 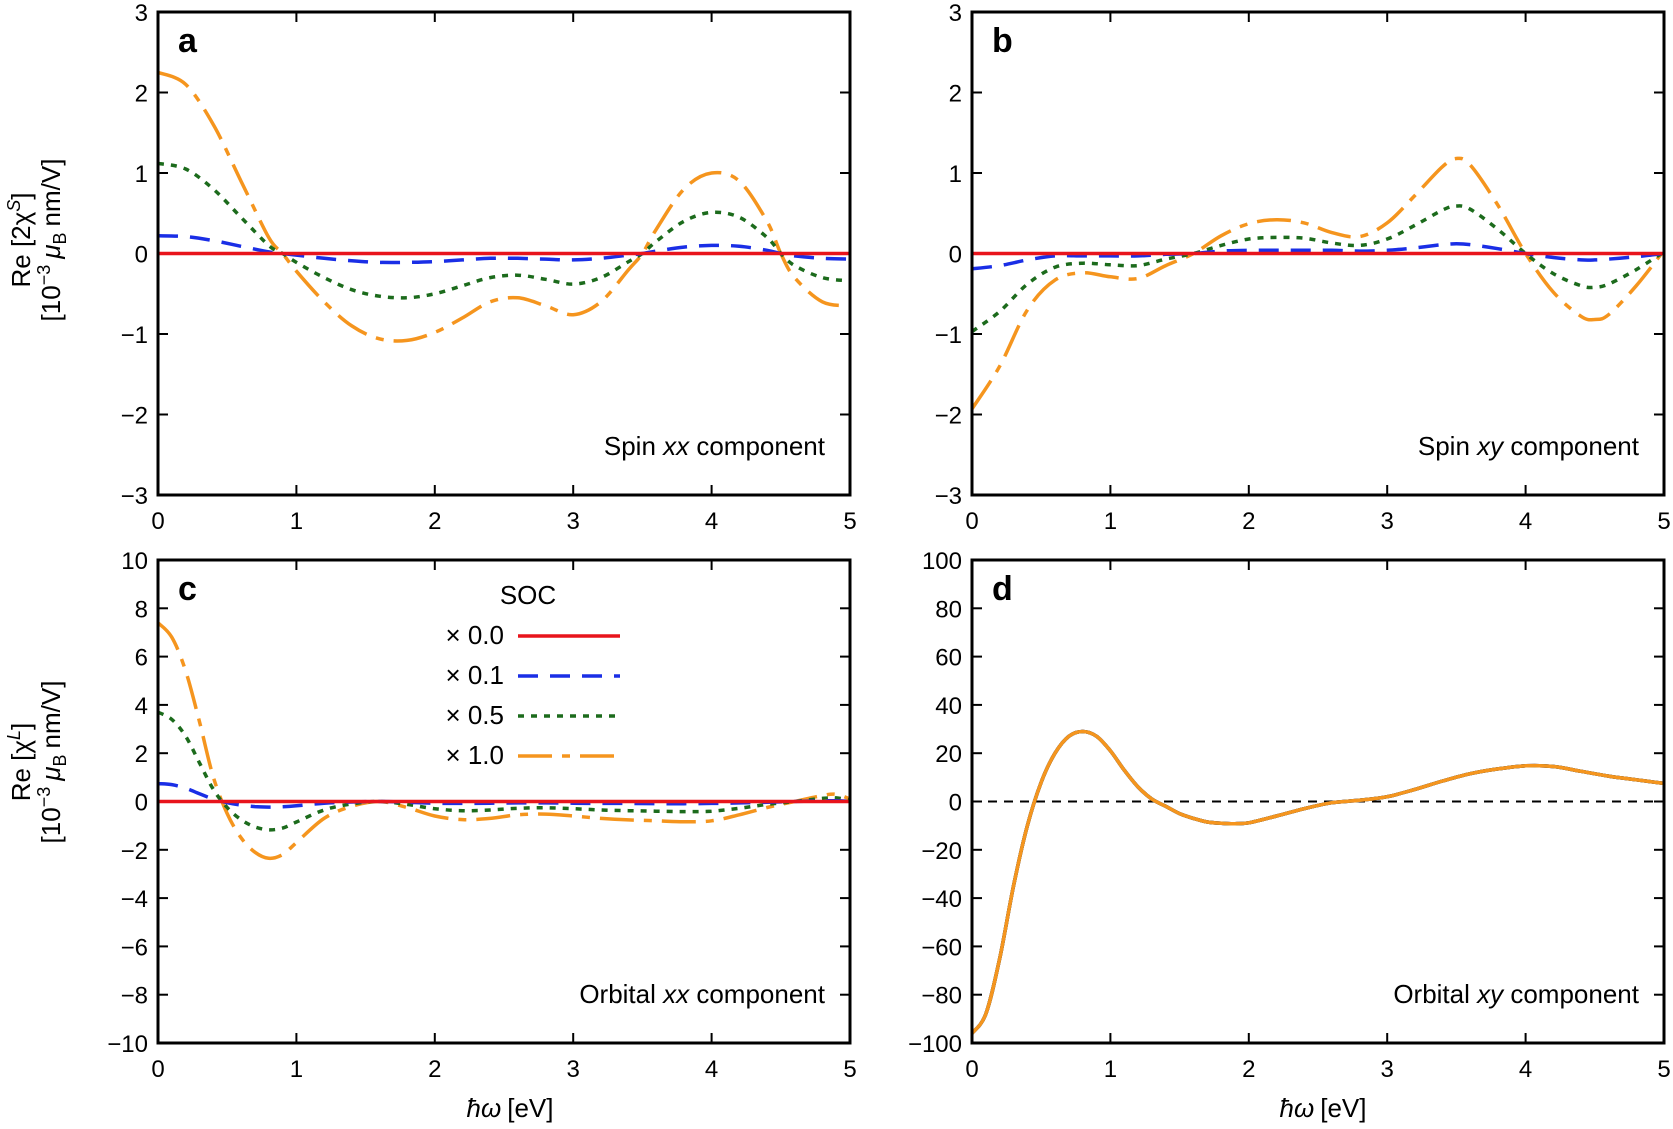 What do you see at coordinates (20, 762) in the screenshot?
I see `ylabel-bottom-main: Re [χL]` at bounding box center [20, 762].